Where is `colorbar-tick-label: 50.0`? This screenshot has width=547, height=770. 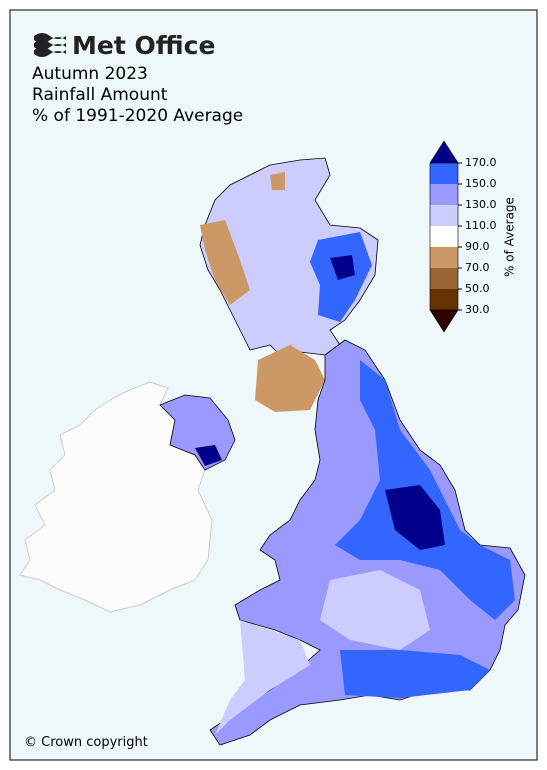 colorbar-tick-label: 50.0 is located at coordinates (477, 288).